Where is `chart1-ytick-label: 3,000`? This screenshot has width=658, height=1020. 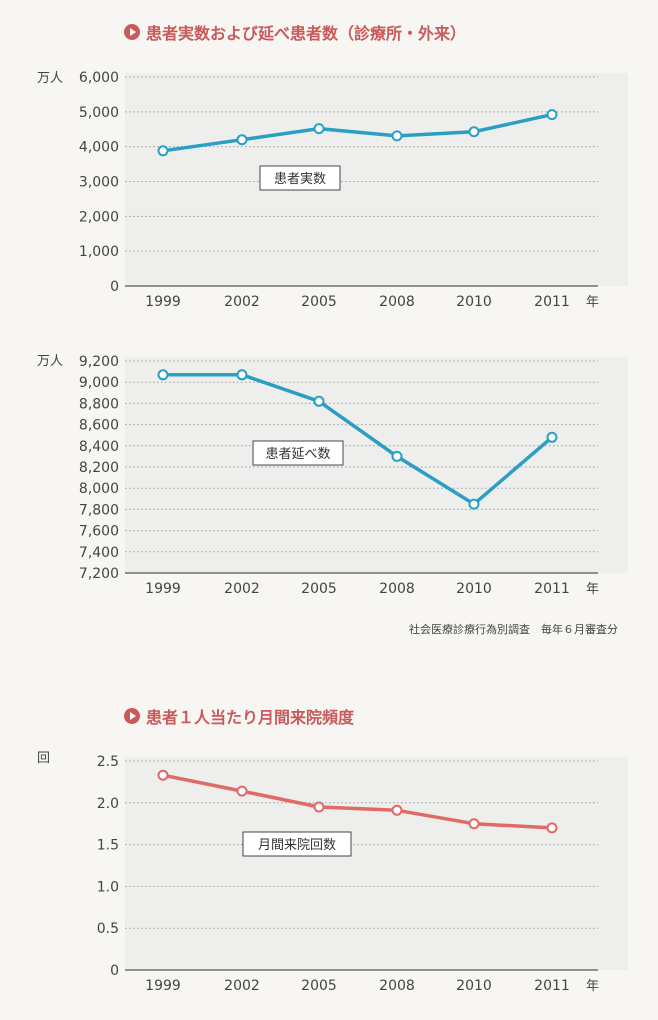 chart1-ytick-label: 3,000 is located at coordinates (99, 183).